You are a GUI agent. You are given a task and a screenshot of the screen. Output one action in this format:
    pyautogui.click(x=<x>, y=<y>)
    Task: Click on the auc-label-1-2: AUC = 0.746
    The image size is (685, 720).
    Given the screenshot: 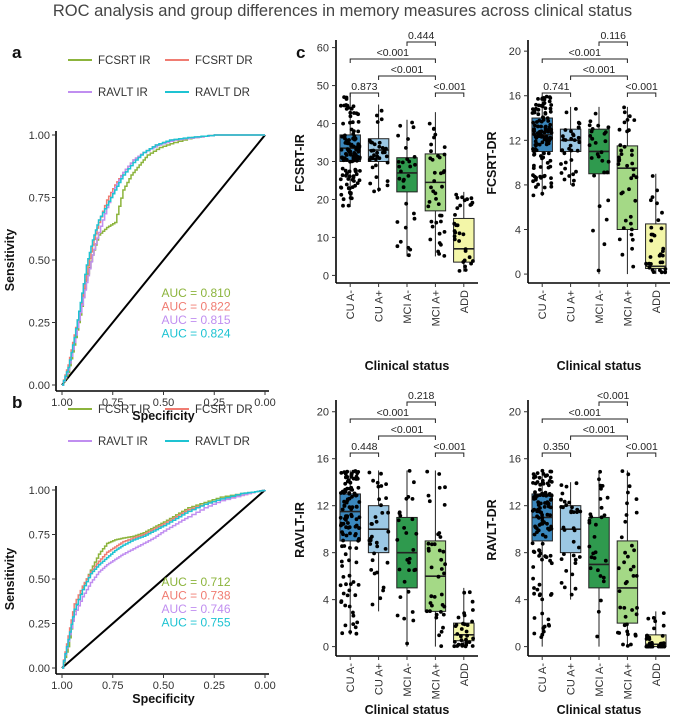 What is the action you would take?
    pyautogui.click(x=195, y=609)
    